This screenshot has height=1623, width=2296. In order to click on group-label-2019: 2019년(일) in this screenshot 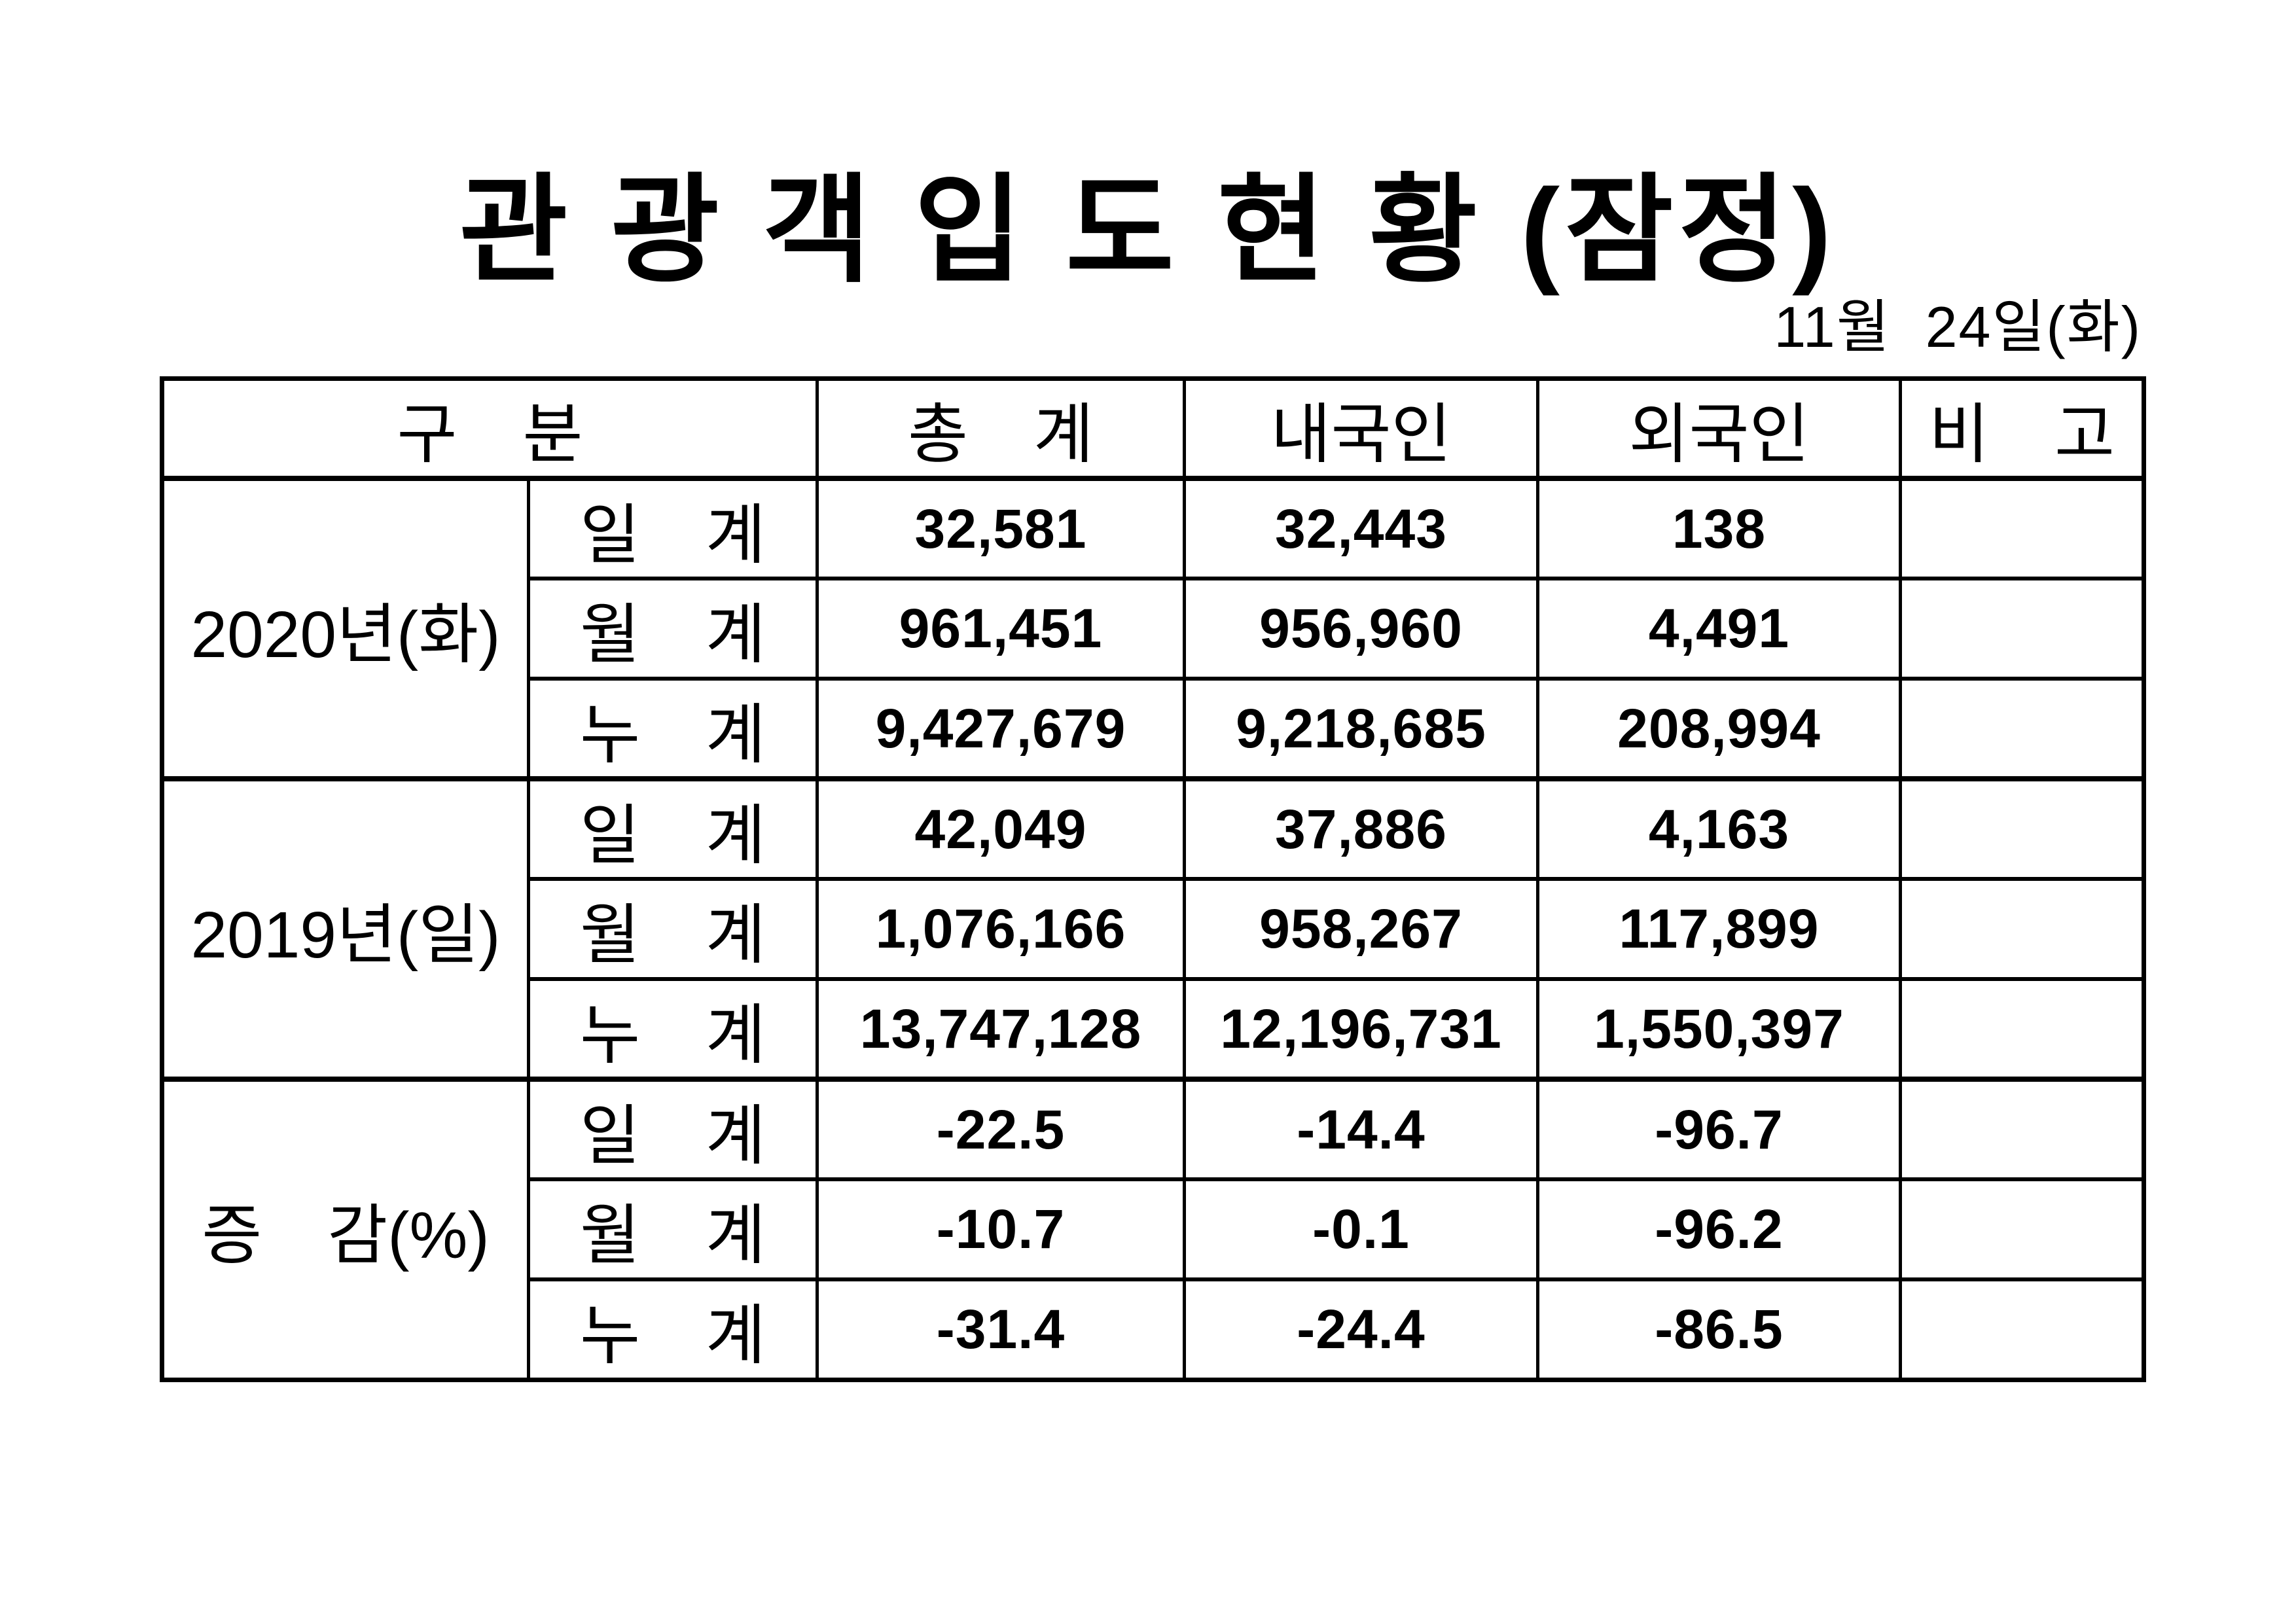, I will do `click(345, 928)`.